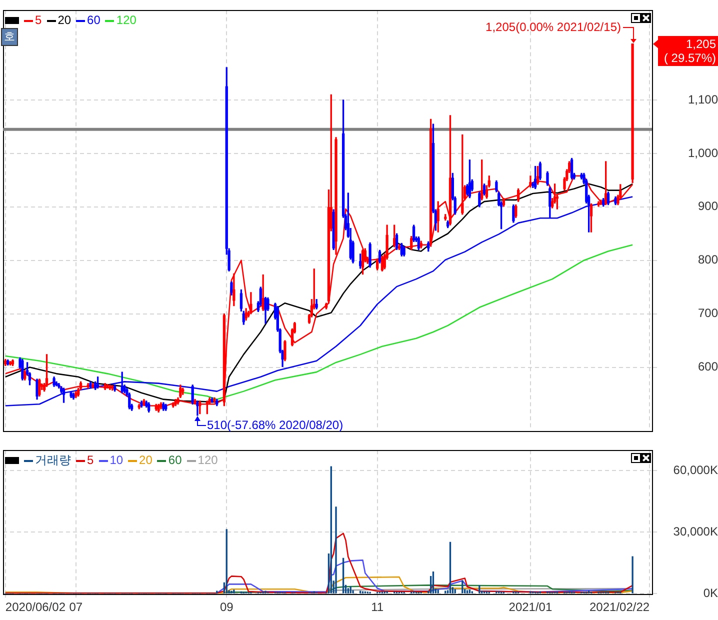  What do you see at coordinates (708, 313) in the screenshot?
I see `y-tick-label: 700` at bounding box center [708, 313].